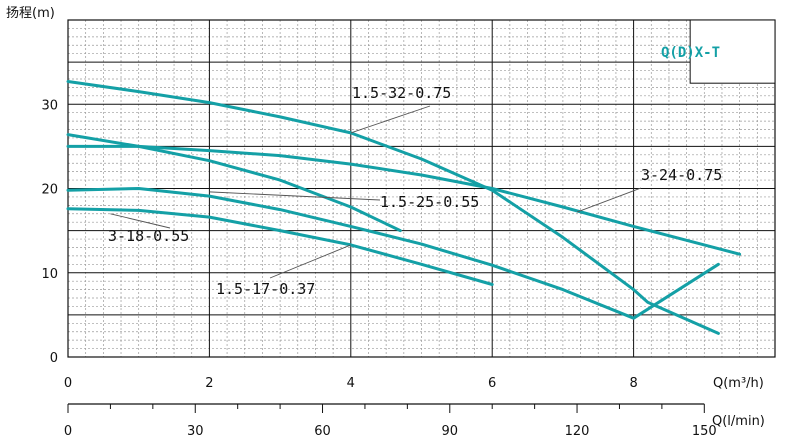 Image resolution: width=790 pixels, height=441 pixels. I want to click on curve-label: 1.5-25-0.55, so click(429, 202).